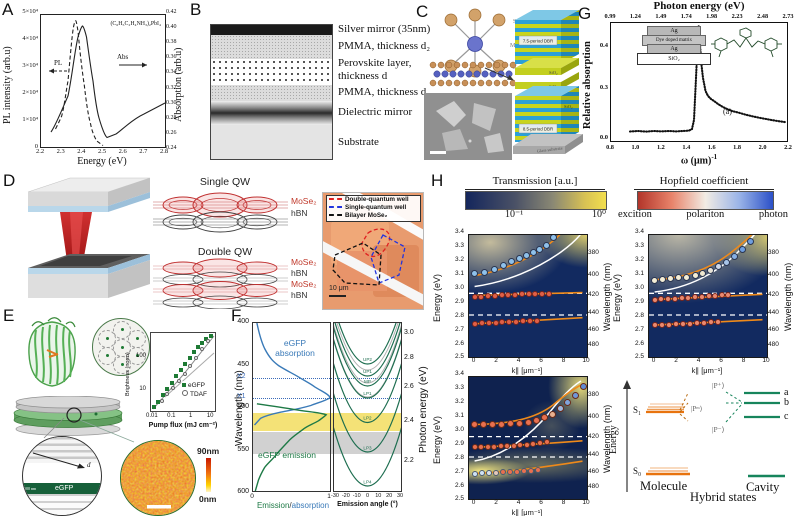 The height and width of the screenshot is (516, 798). I want to click on legend-single-qw: Single-quantum well, so click(376, 207).